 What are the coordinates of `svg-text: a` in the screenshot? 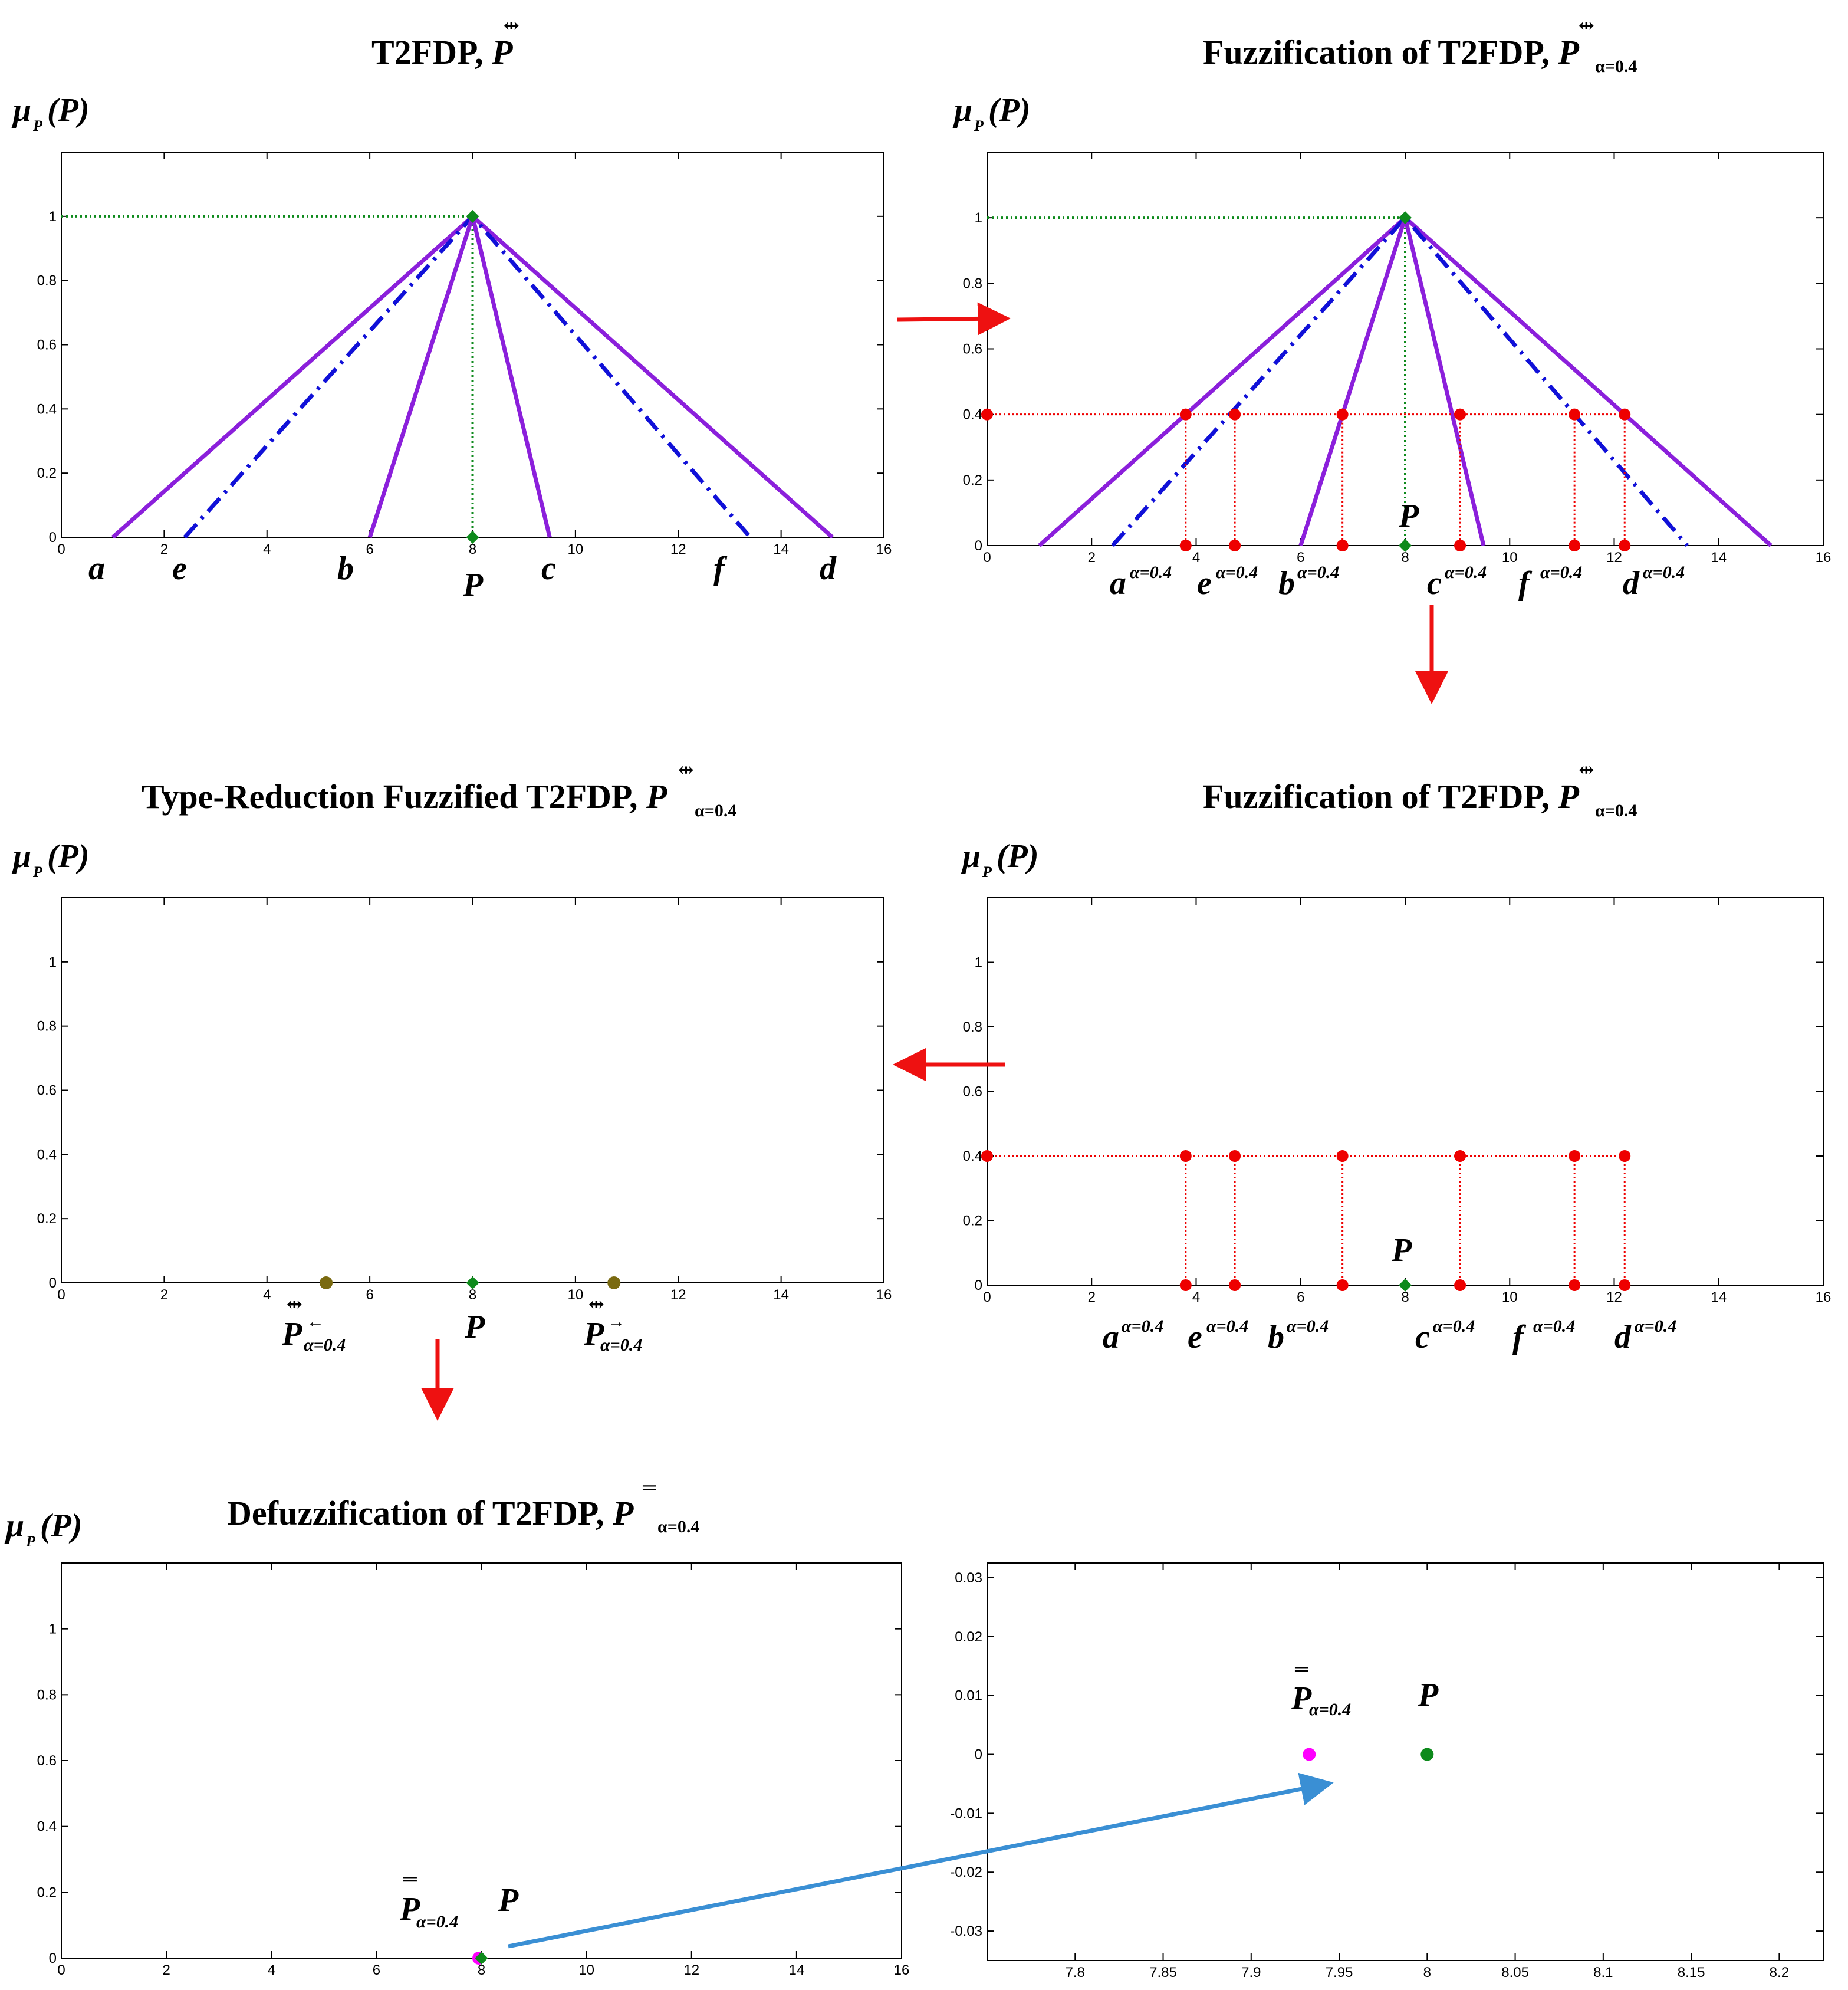 It's located at (1118, 583).